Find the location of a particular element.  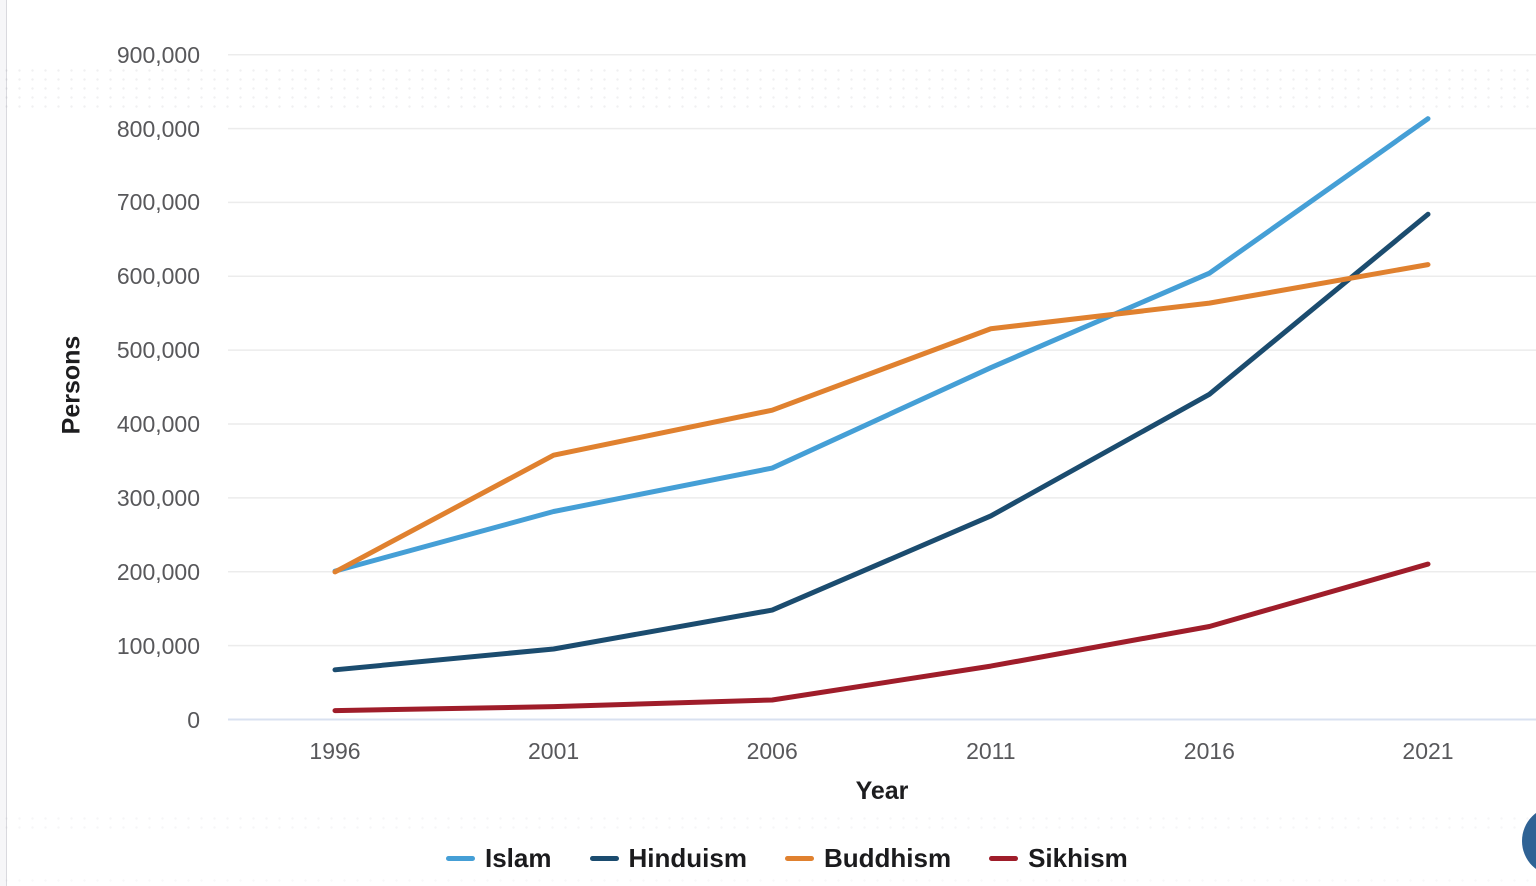

y-axis-title: Persons is located at coordinates (71, 385).